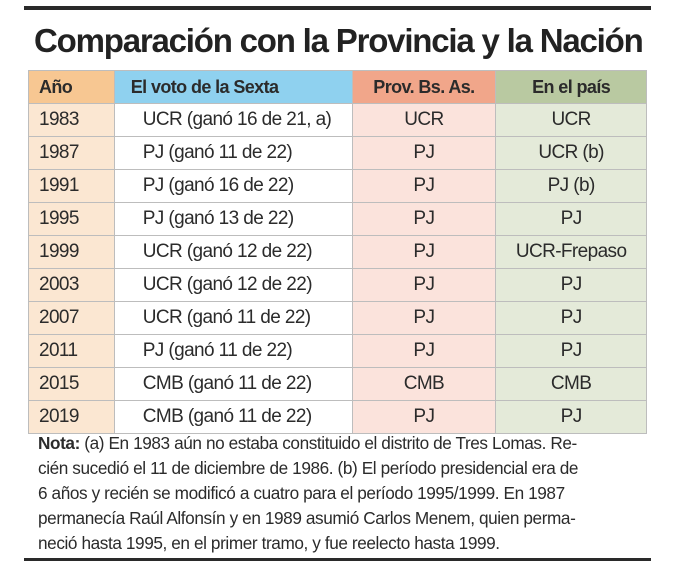  Describe the element at coordinates (71, 285) in the screenshot. I see `cell-year: 2003` at that location.